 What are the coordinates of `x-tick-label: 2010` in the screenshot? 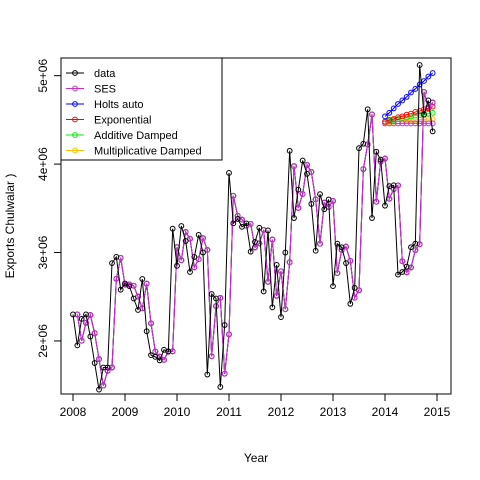 It's located at (177, 412).